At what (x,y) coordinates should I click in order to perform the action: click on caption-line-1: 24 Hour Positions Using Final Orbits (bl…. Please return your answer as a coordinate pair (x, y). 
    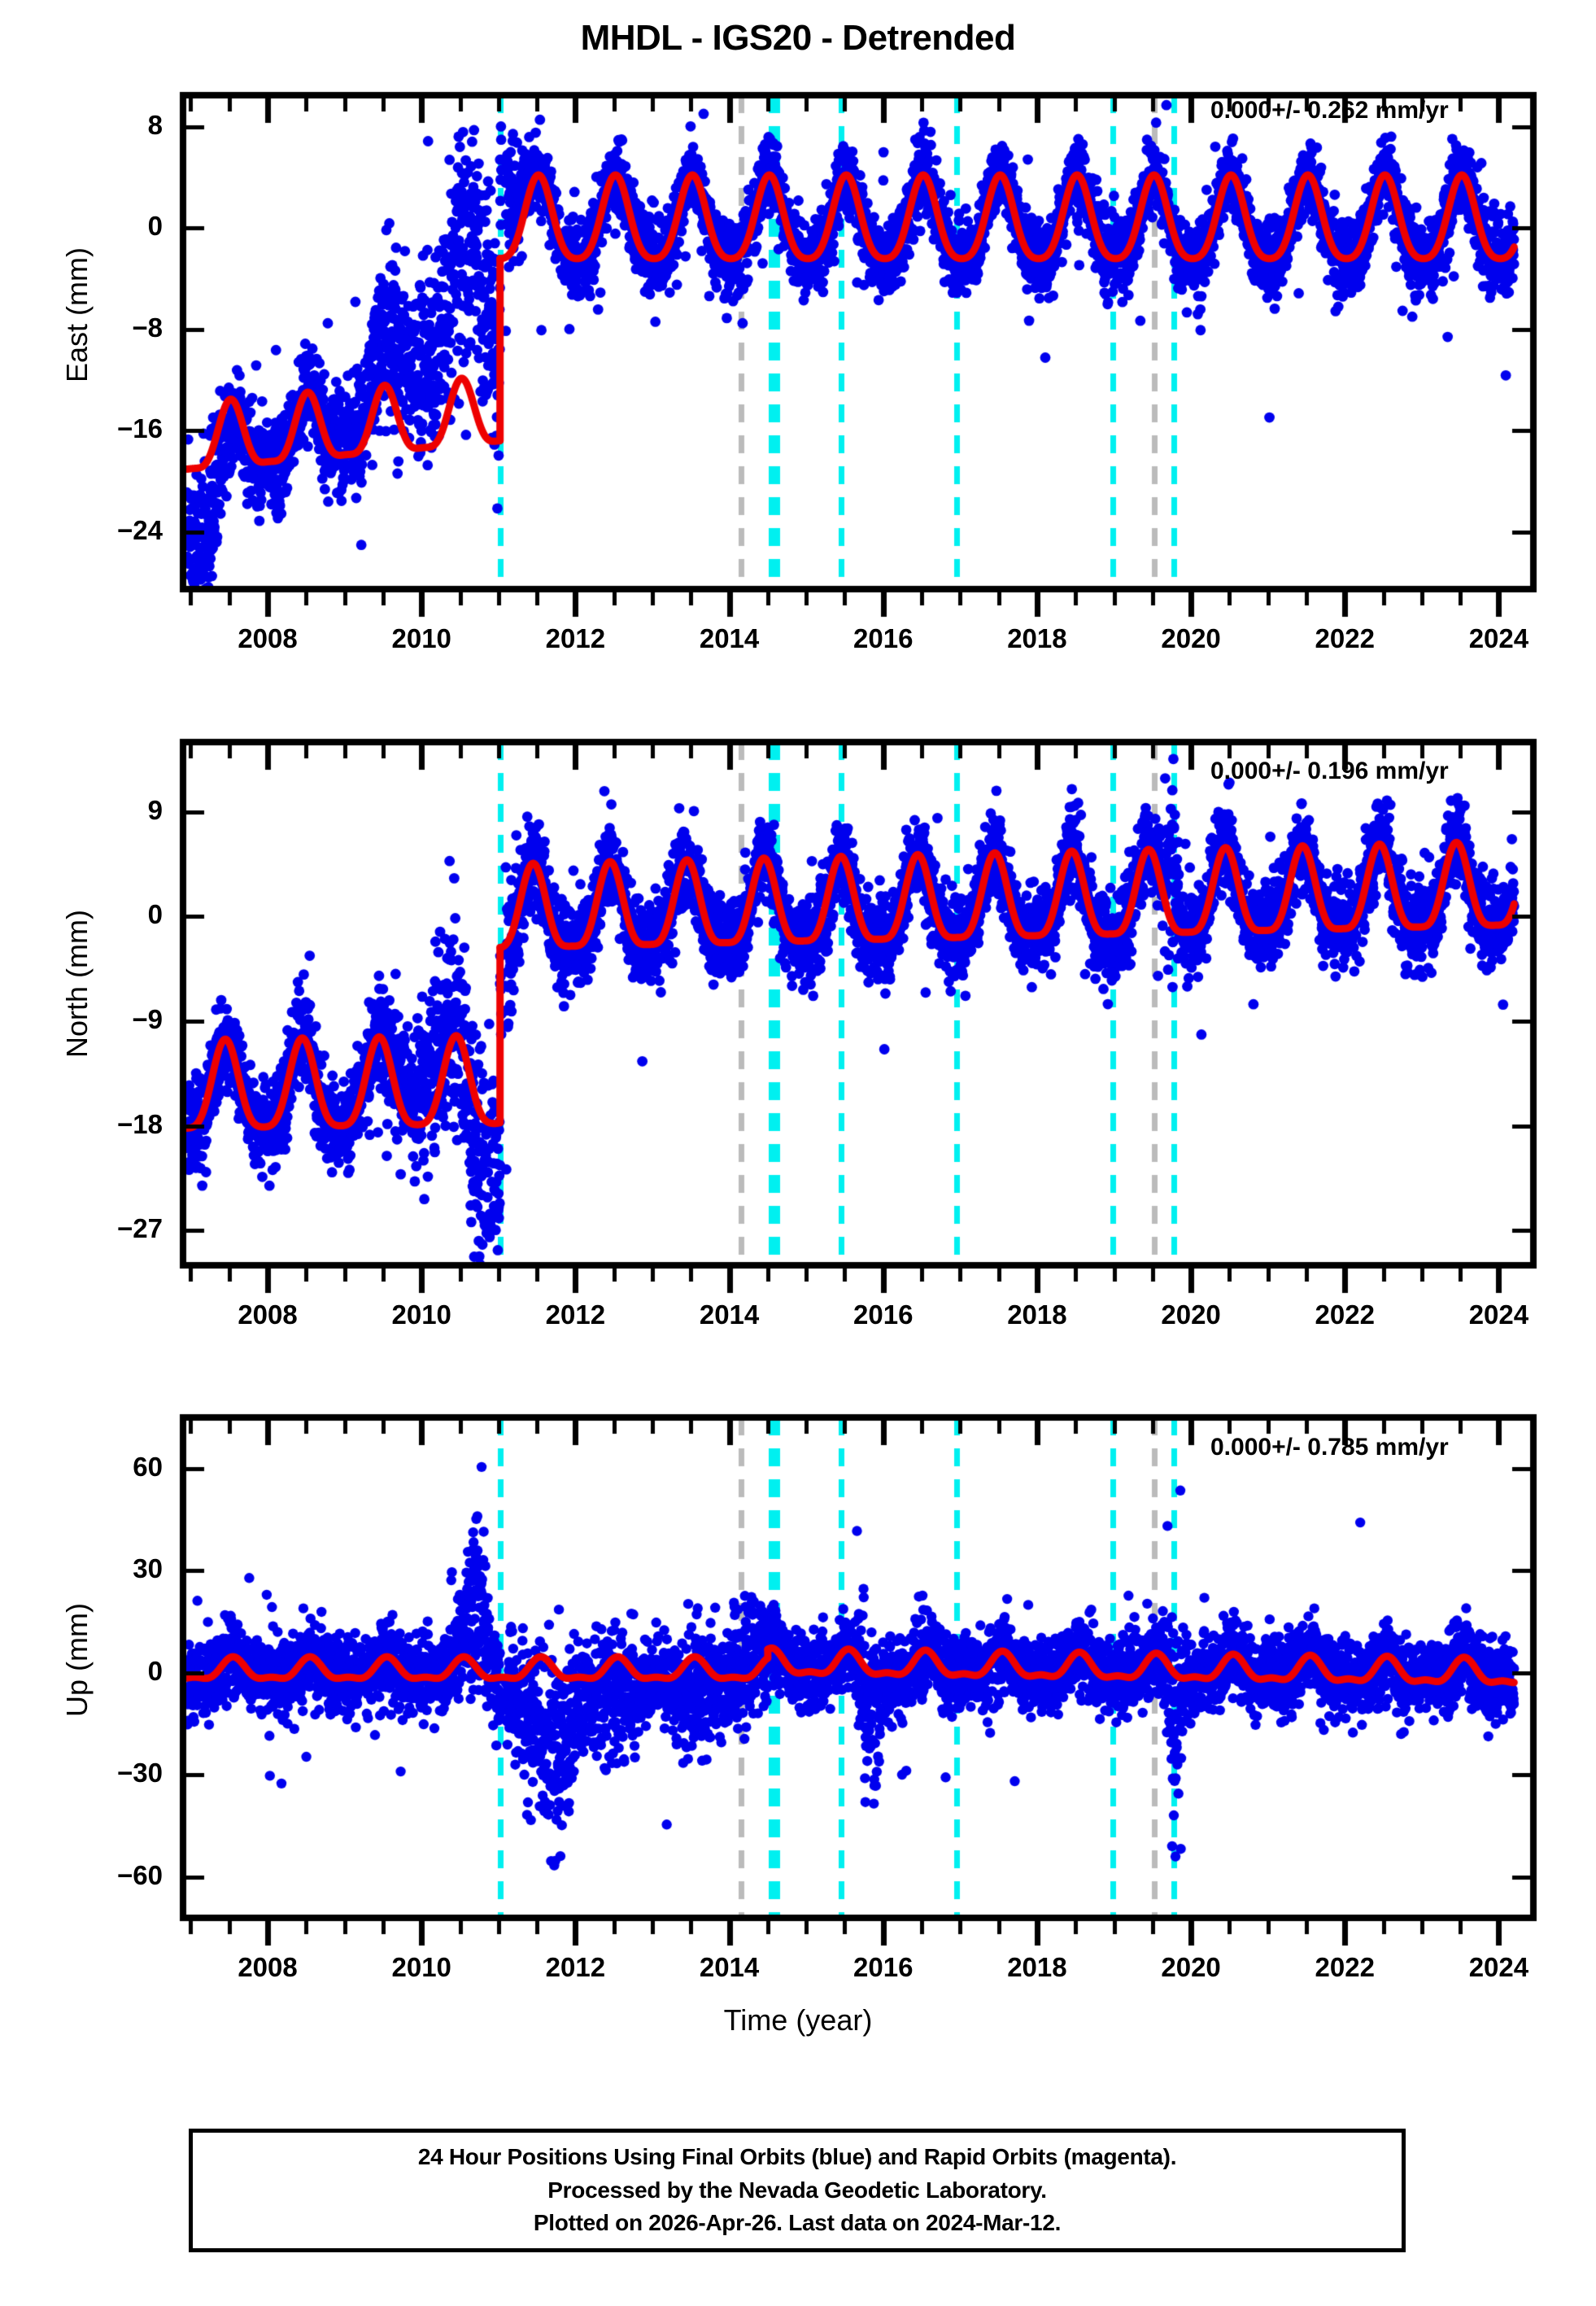
    Looking at the image, I should click on (797, 2157).